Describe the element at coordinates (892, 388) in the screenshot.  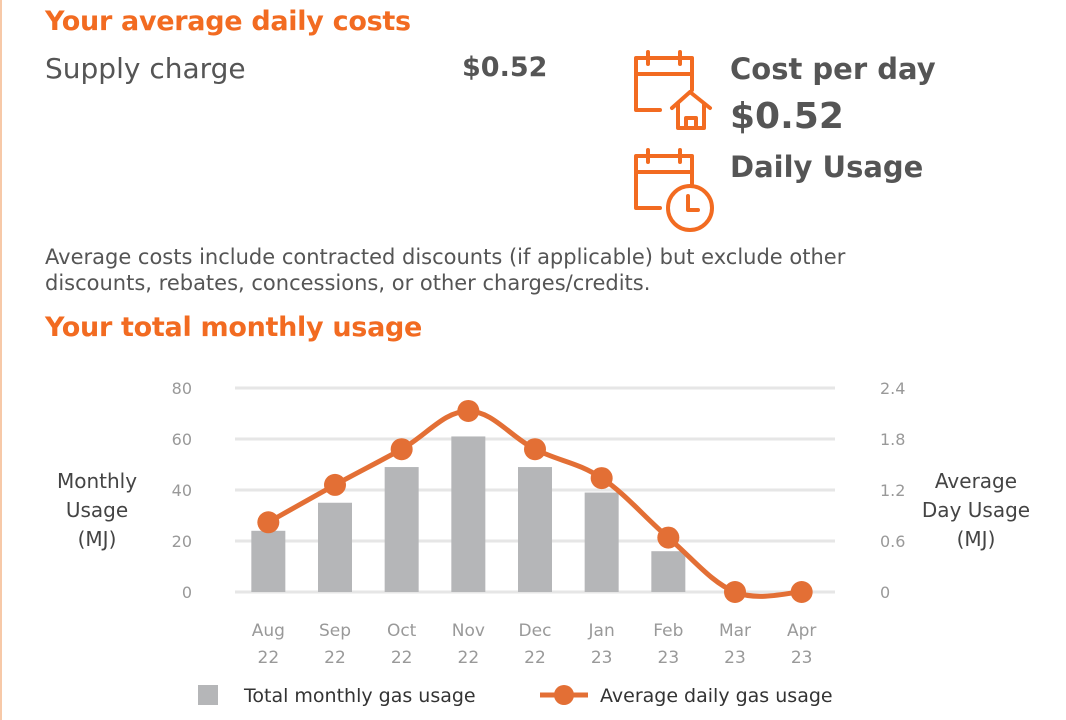
I see `y-tick-right: 2.4` at that location.